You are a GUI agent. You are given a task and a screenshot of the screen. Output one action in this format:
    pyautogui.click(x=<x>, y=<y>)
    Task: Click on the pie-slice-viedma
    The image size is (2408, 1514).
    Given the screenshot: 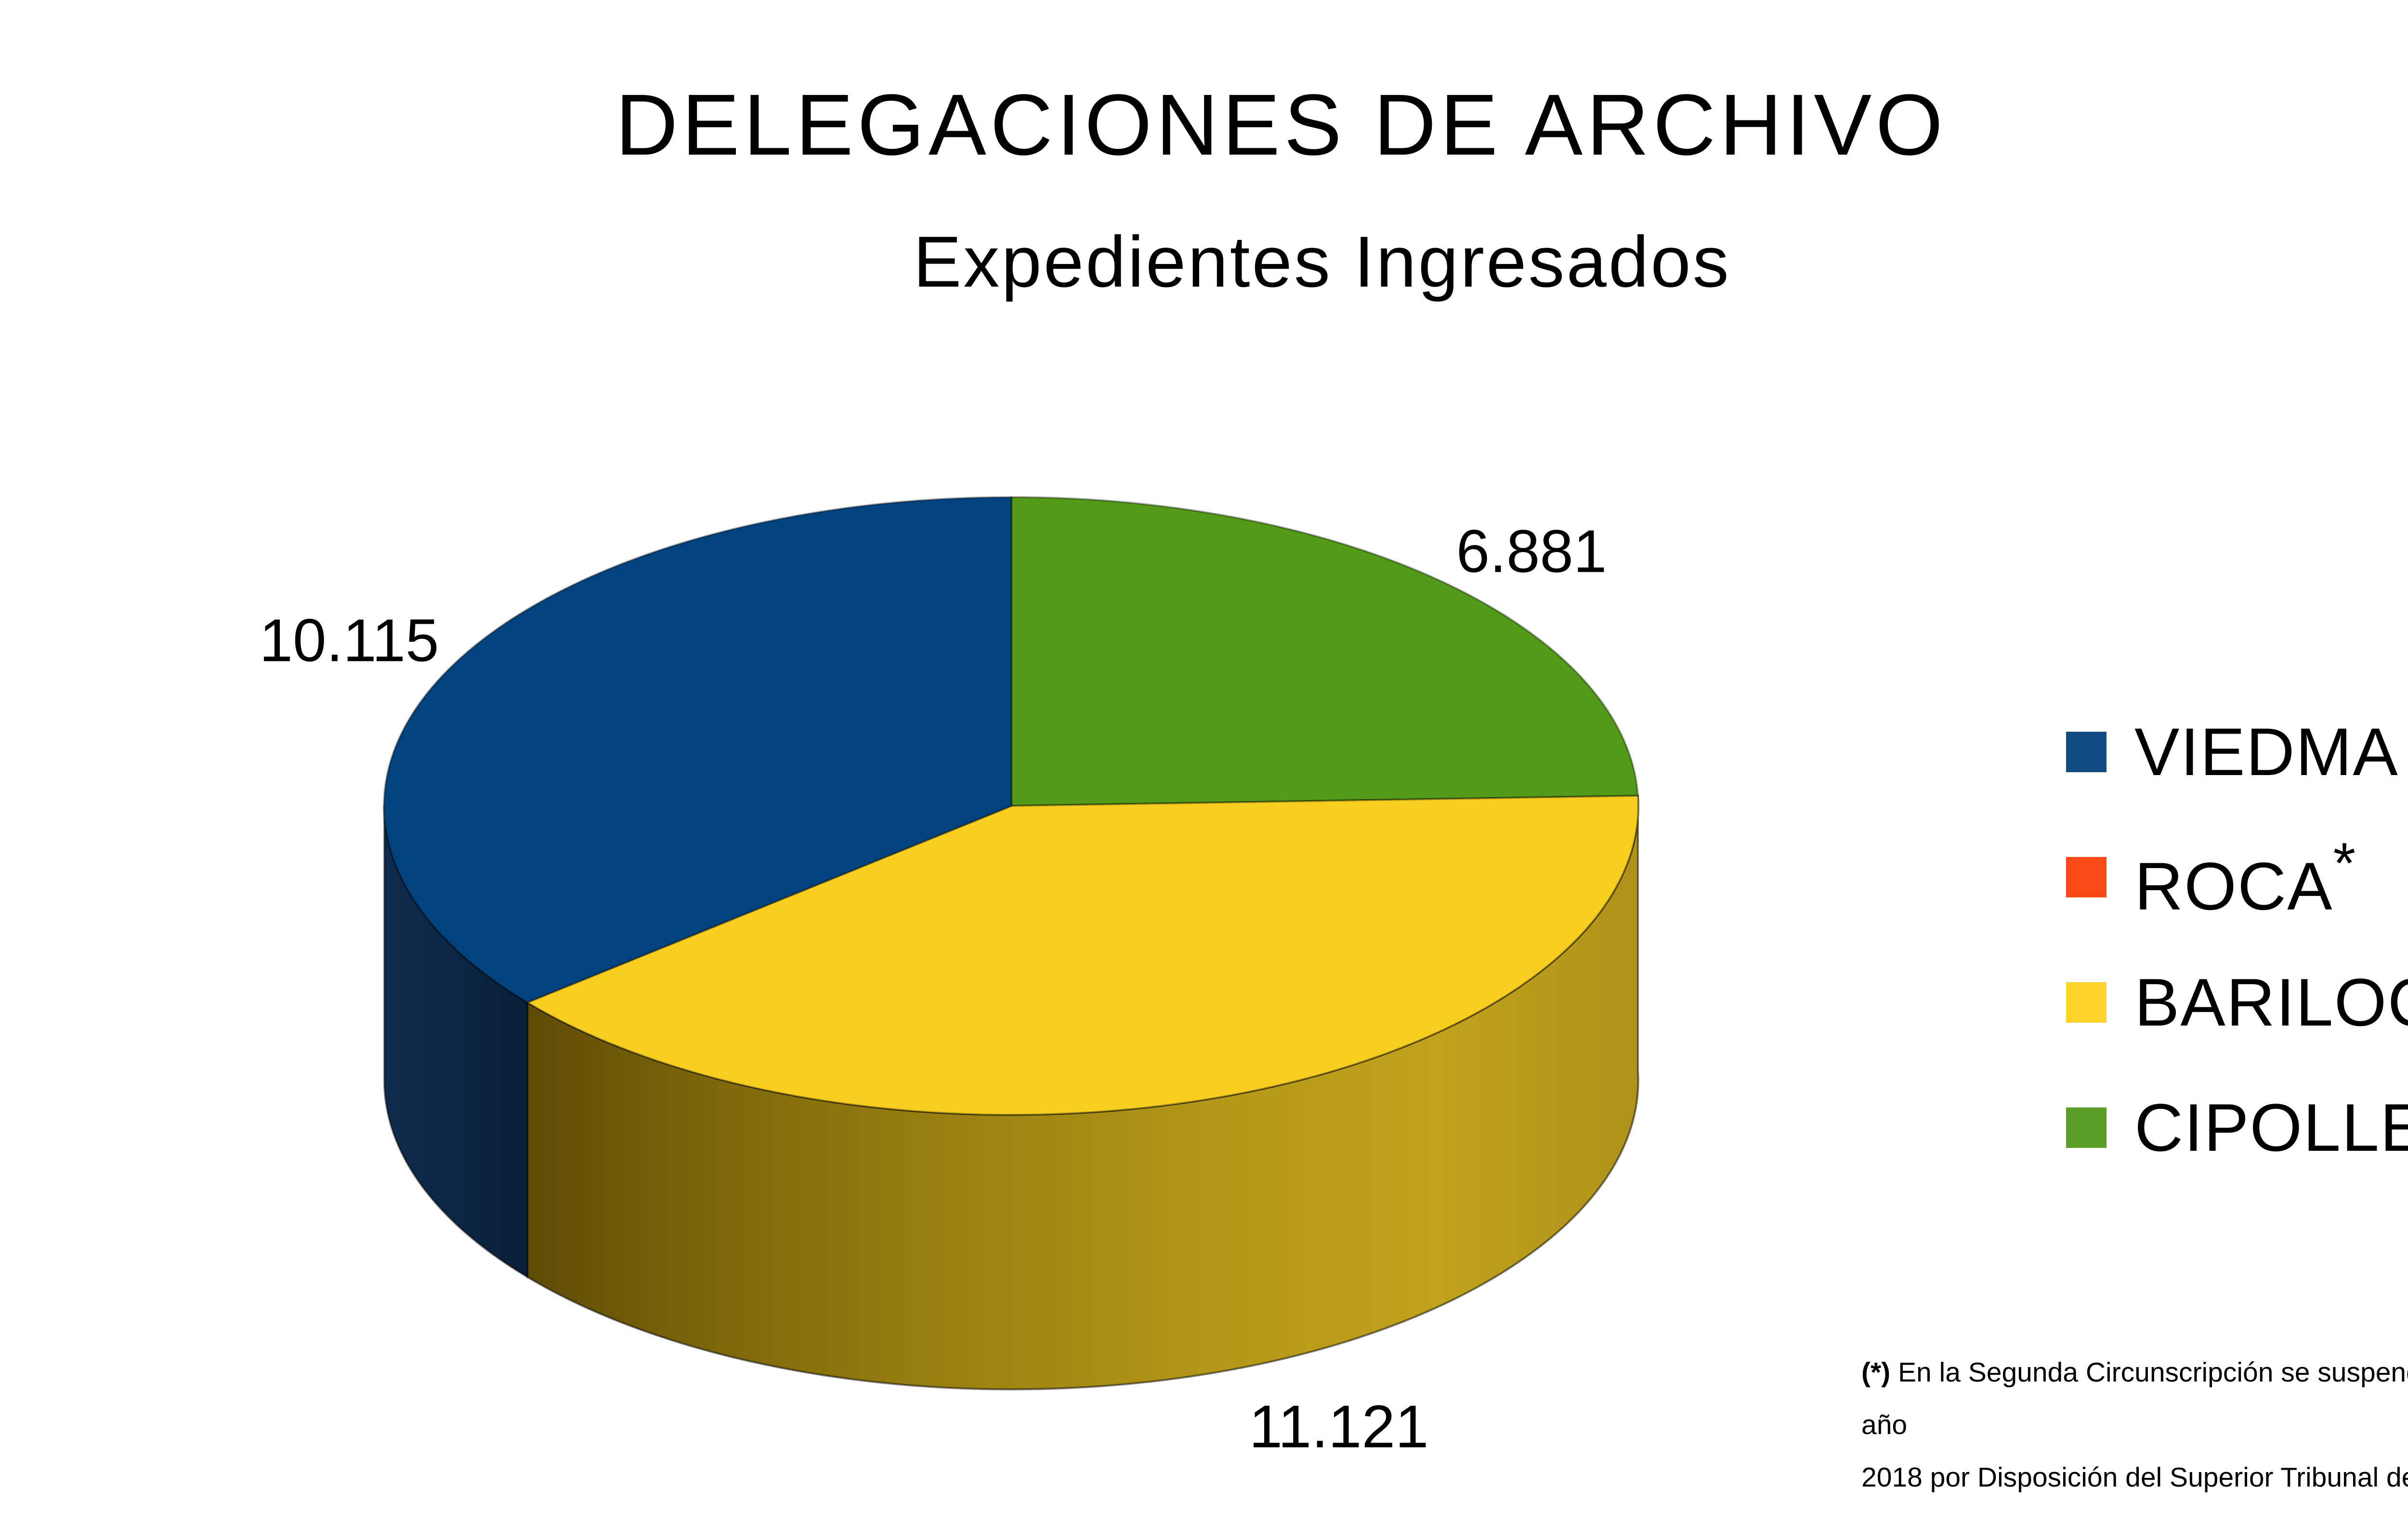 What is the action you would take?
    pyautogui.click(x=697, y=749)
    